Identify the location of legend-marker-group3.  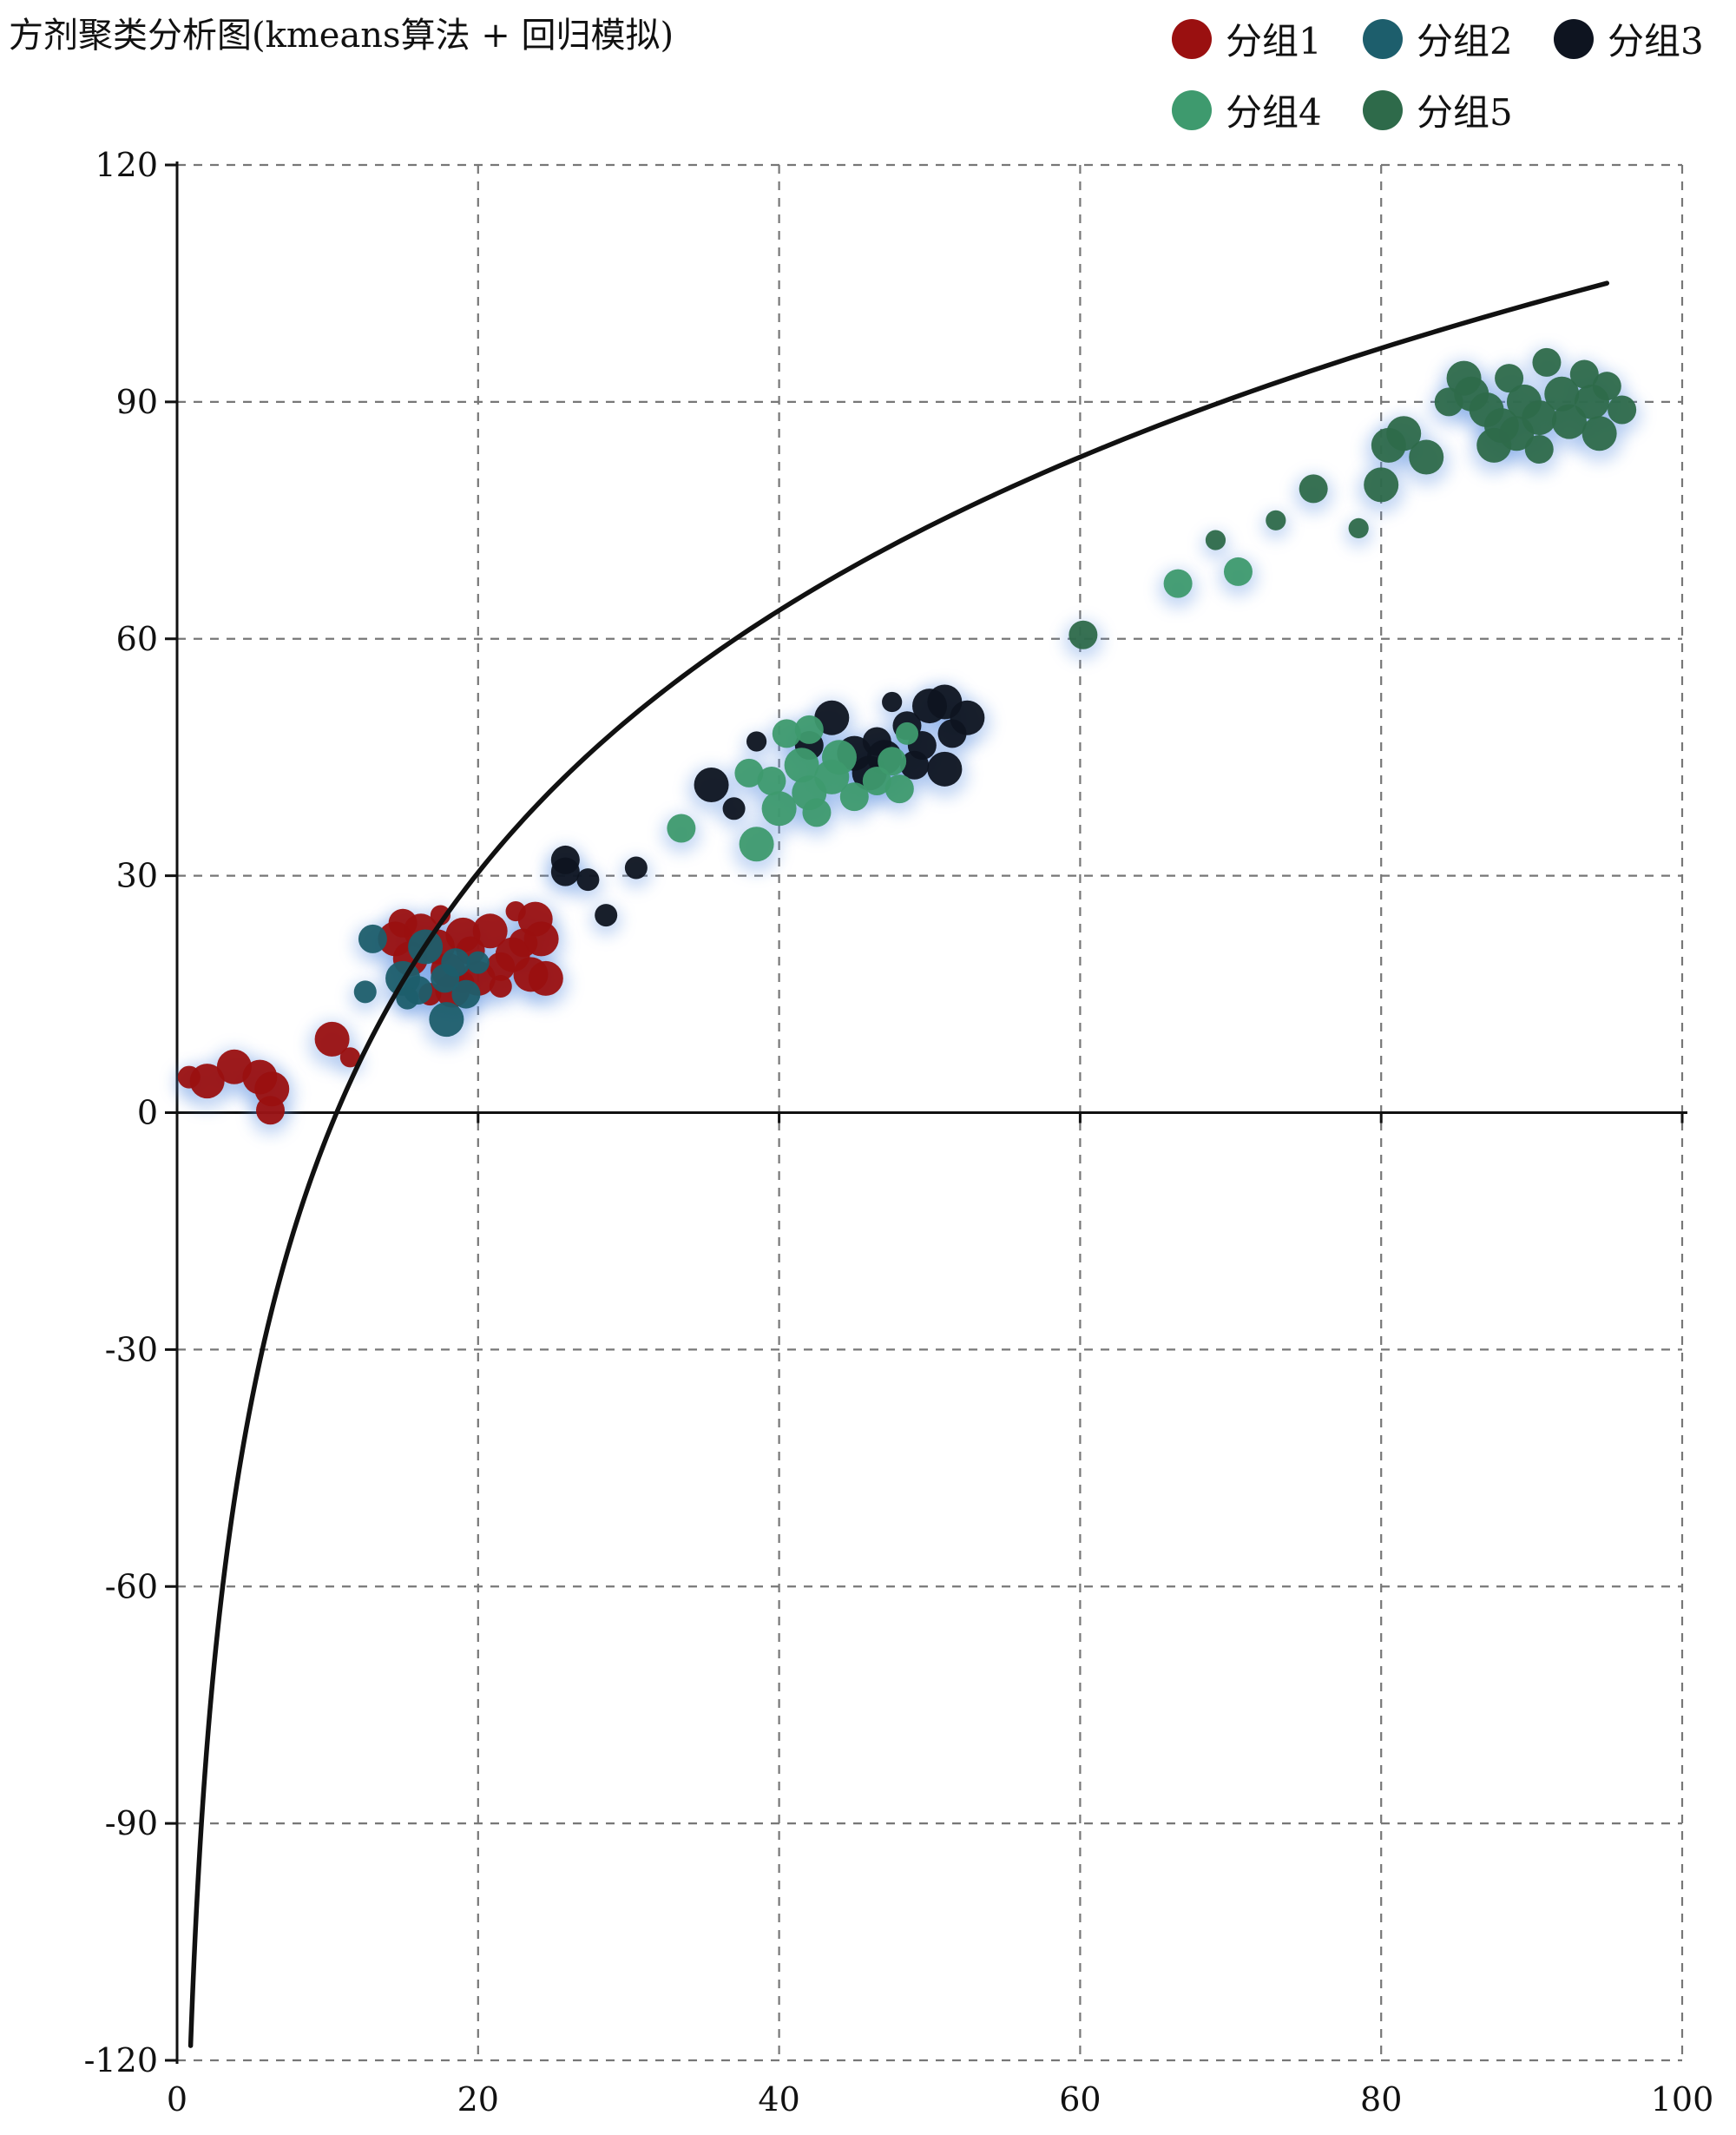
(1574, 38).